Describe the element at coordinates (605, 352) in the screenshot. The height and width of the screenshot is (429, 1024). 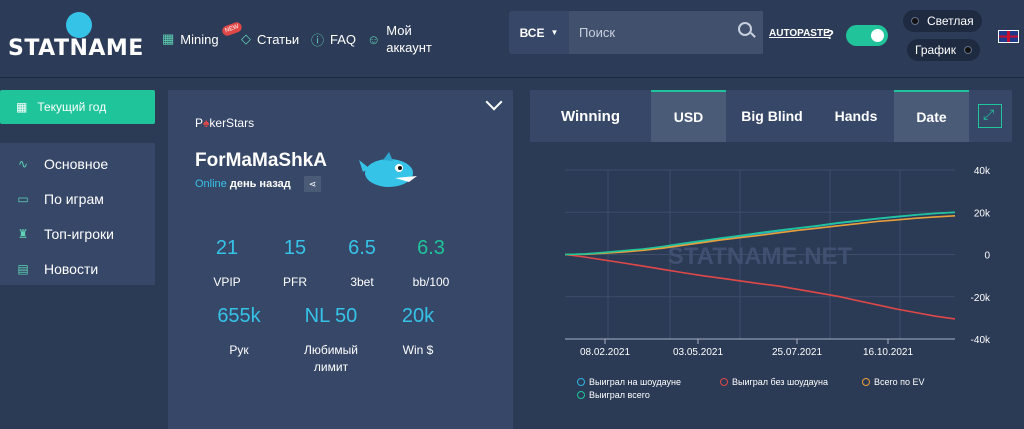
I see `x-tick-label: 08.02.2021` at that location.